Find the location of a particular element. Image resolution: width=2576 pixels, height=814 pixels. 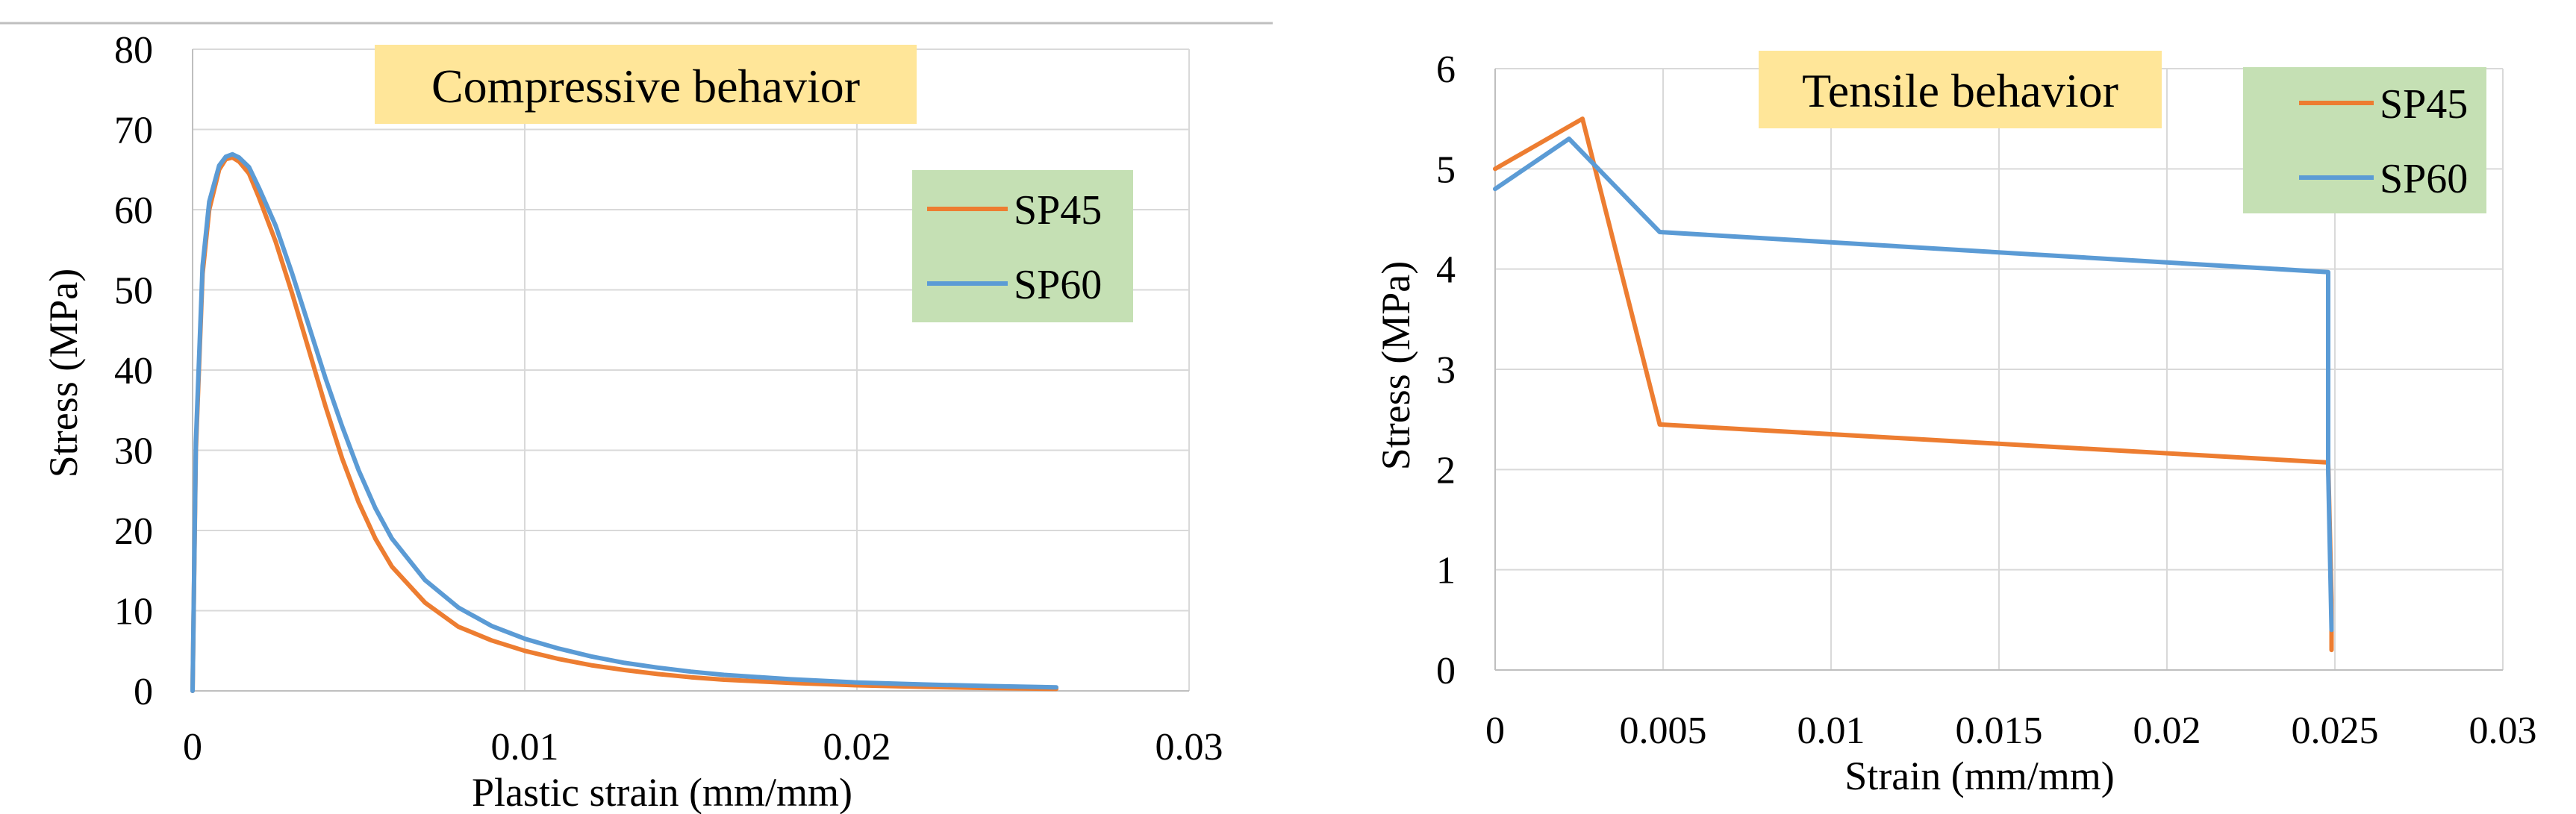

compressive-x-tick-labels: 0 0.01 0.02 0.03 is located at coordinates (703, 747).